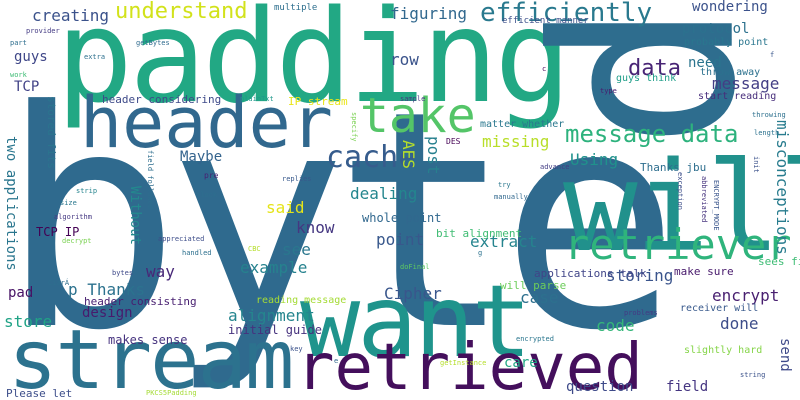 This screenshot has width=800, height=400. I want to click on cloud-word: work, so click(18, 75).